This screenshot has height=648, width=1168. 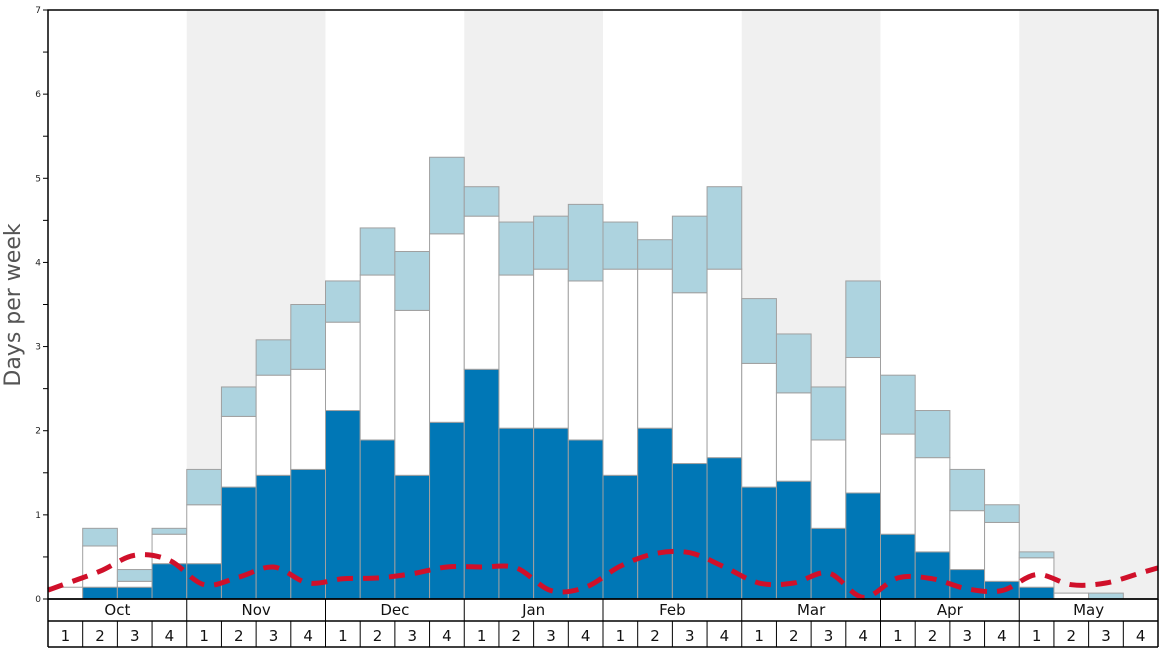 What do you see at coordinates (38, 348) in the screenshot?
I see `y-tick-label: 3` at bounding box center [38, 348].